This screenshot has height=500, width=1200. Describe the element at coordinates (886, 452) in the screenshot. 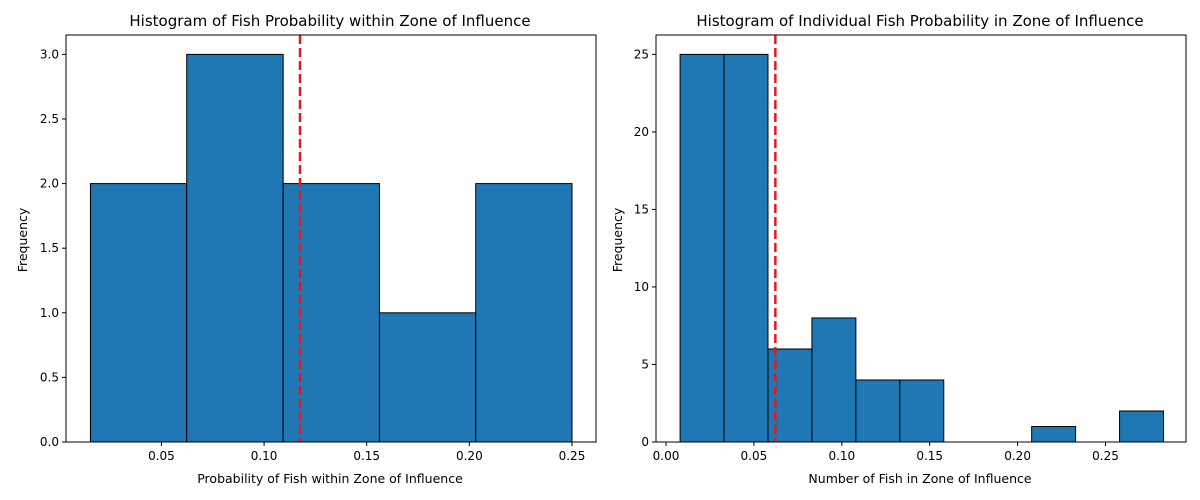

I see `x-ticks: 0.00 0.05 0.10 0.15 0.20 0.25` at that location.